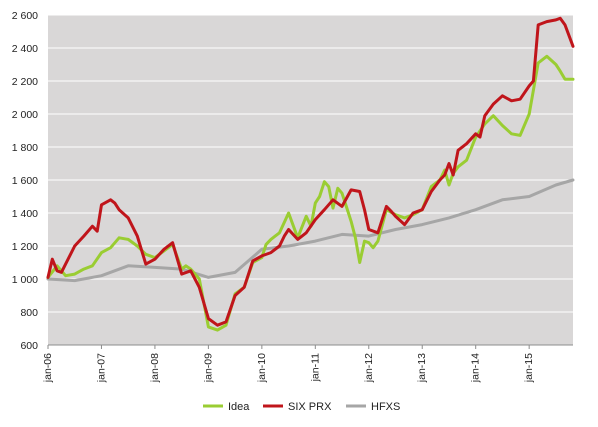 The width and height of the screenshot is (598, 427). What do you see at coordinates (101, 368) in the screenshot?
I see `x-tick-label: jan-07` at bounding box center [101, 368].